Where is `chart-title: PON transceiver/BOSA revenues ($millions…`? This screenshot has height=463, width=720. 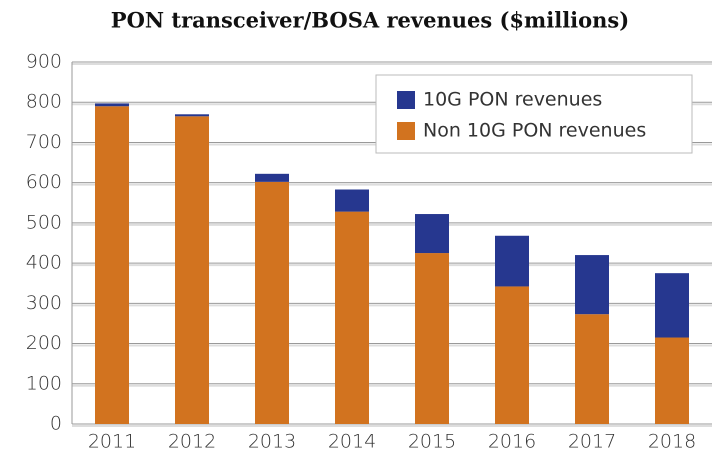
chart-title: PON transceiver/BOSA revenues ($millions… is located at coordinates (370, 20).